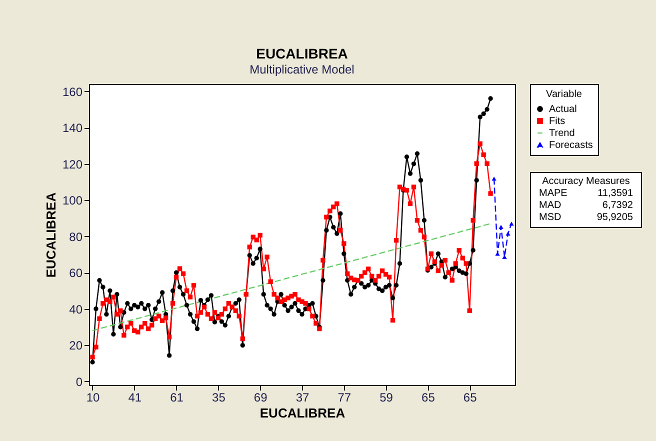 The width and height of the screenshot is (656, 441). I want to click on x-tick-label: 37, so click(303, 397).